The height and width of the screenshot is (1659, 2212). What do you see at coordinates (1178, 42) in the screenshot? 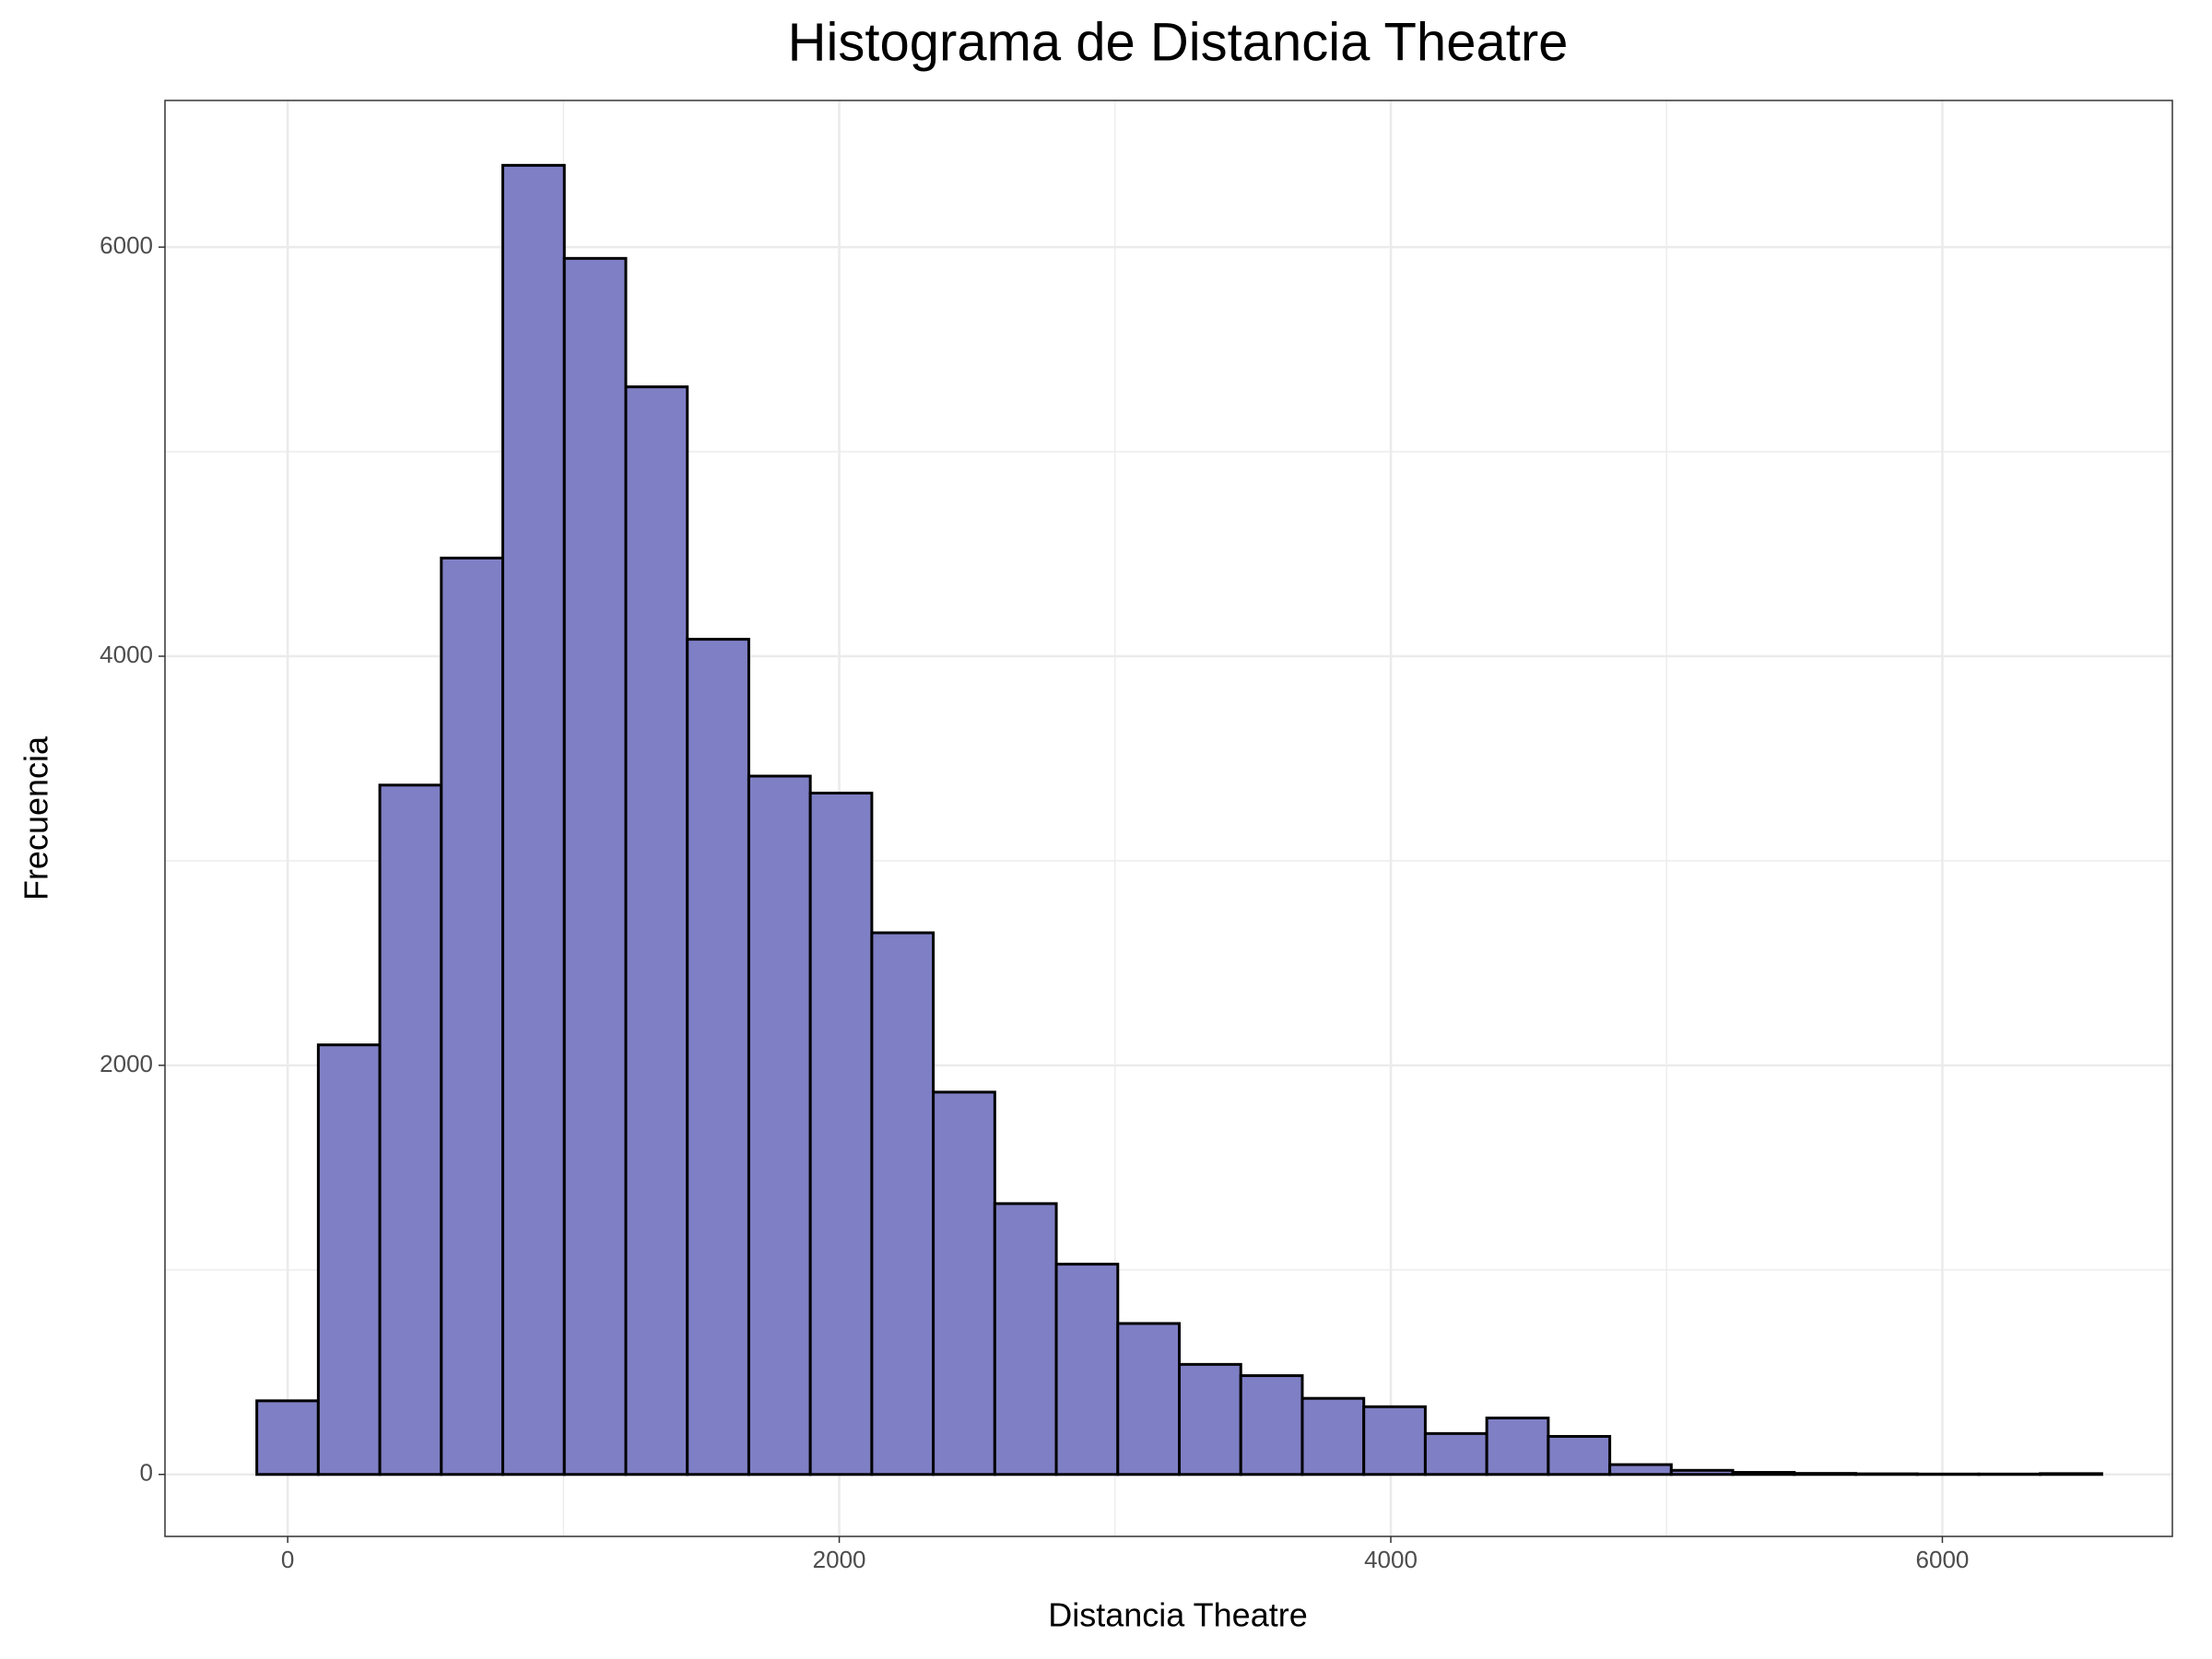
I see `chart-title: Histograma de Distancia Theatre` at bounding box center [1178, 42].